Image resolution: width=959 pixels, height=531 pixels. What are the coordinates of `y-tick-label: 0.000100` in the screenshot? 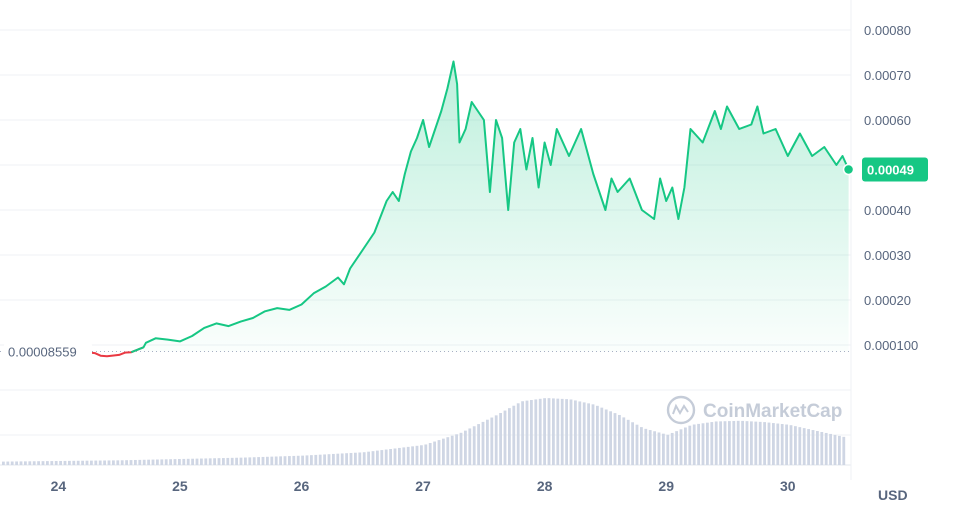 It's located at (891, 345).